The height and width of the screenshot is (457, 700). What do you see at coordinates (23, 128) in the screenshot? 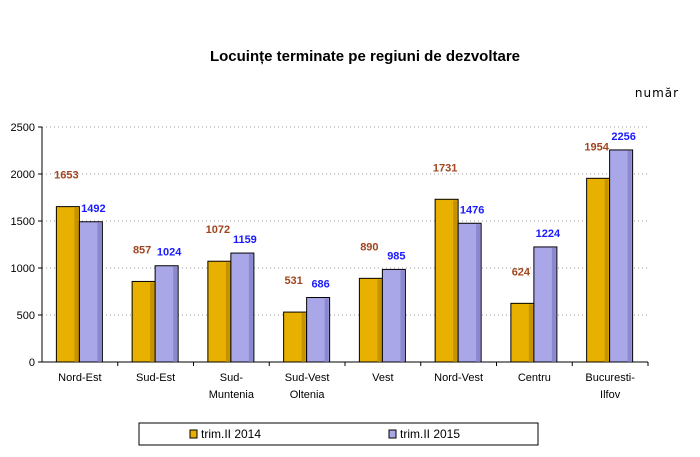
I see `y-tick-label: 2500` at bounding box center [23, 128].